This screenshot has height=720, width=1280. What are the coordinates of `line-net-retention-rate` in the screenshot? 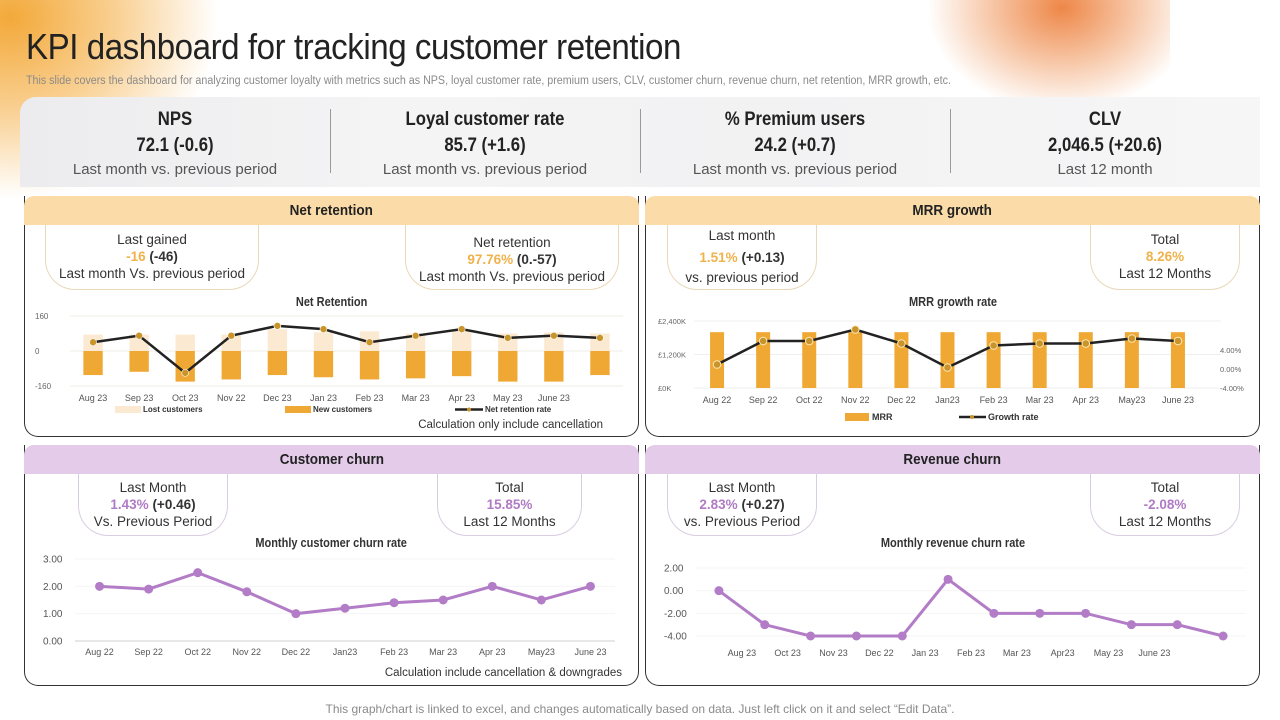 It's located at (346, 349).